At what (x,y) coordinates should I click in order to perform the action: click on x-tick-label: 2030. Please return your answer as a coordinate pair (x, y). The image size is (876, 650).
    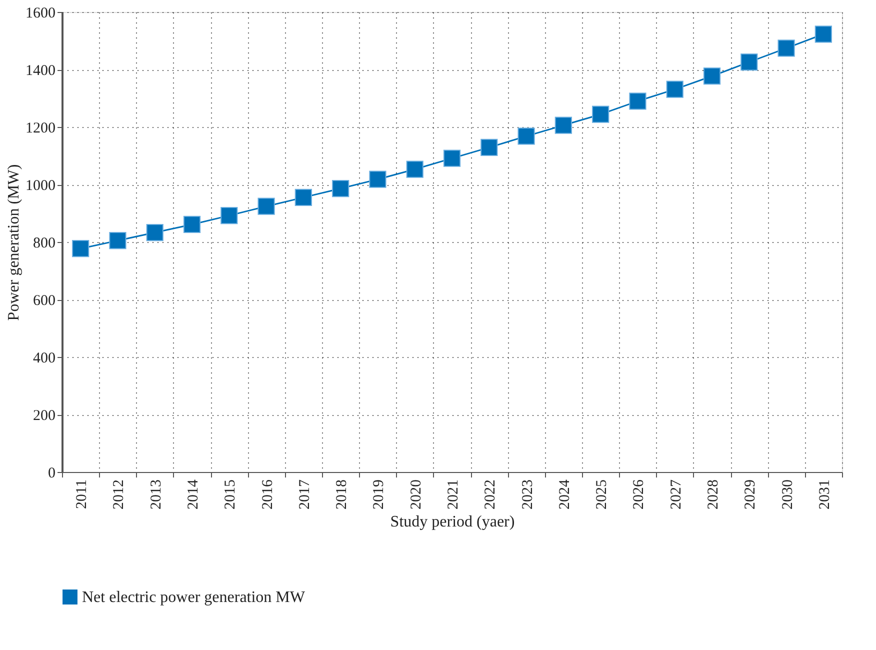
    Looking at the image, I should click on (788, 495).